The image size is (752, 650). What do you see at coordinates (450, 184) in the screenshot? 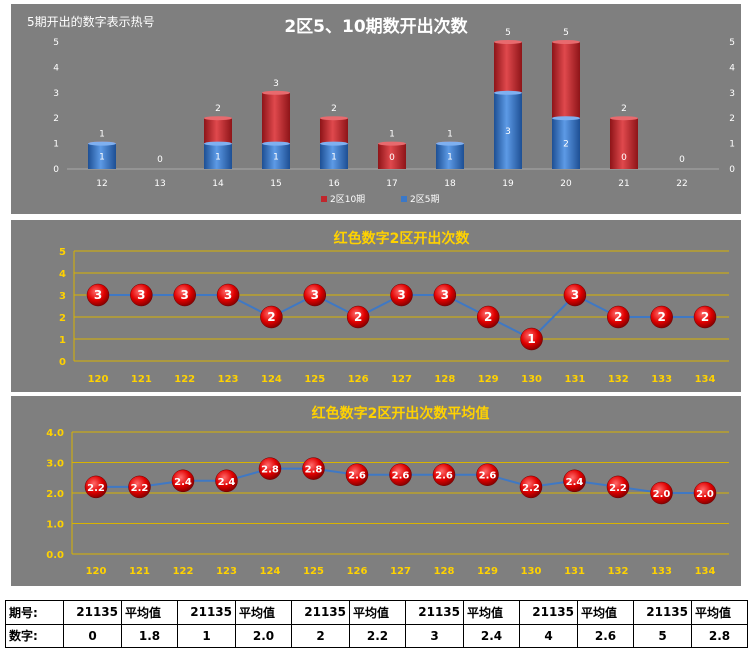
I see `x-tick-label: 18` at bounding box center [450, 184].